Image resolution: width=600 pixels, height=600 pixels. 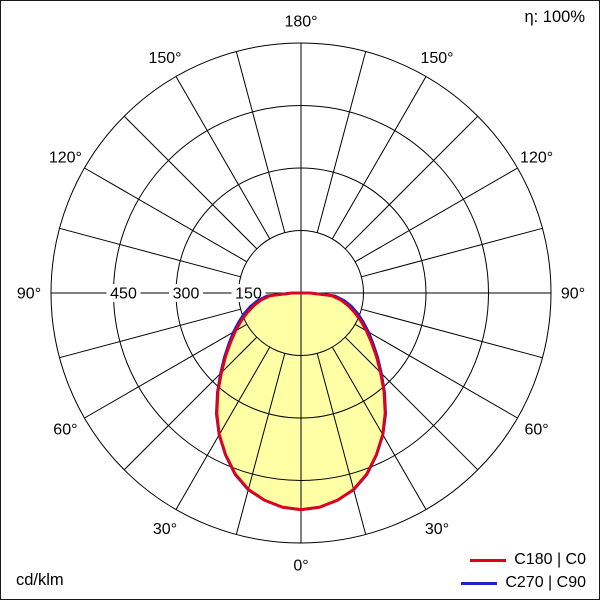 I want to click on svg-text: 180°, so click(x=300, y=22).